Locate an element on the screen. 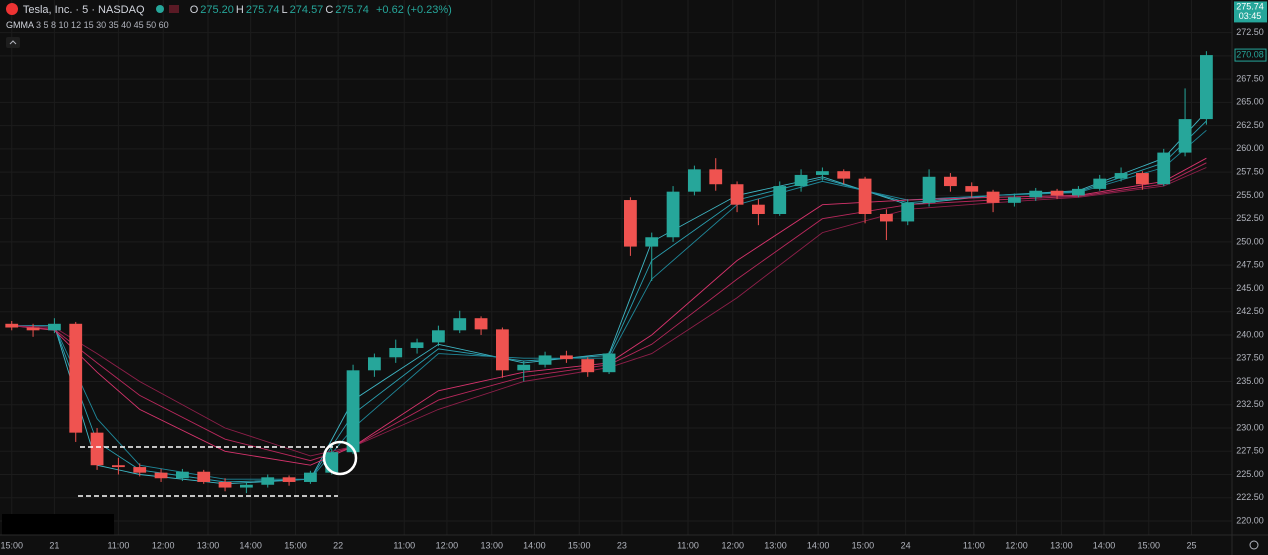 The width and height of the screenshot is (1268, 555). y-tick-label: 227.50 is located at coordinates (1250, 451).